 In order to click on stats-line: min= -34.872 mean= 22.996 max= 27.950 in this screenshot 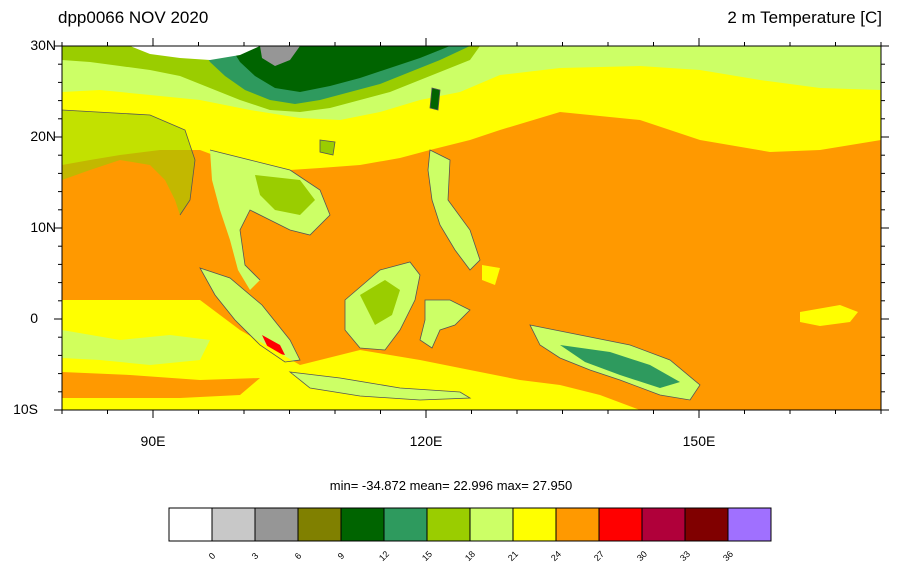, I will do `click(451, 485)`.